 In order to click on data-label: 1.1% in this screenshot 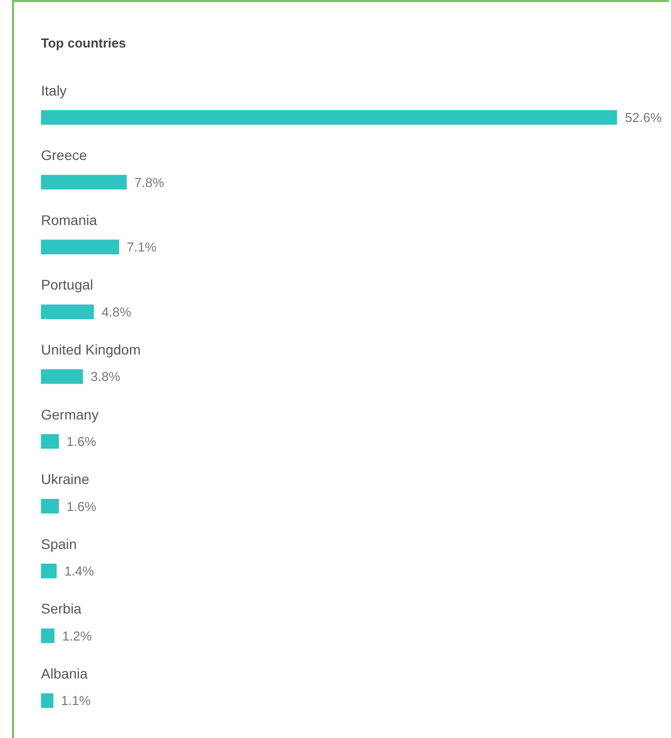, I will do `click(76, 700)`.